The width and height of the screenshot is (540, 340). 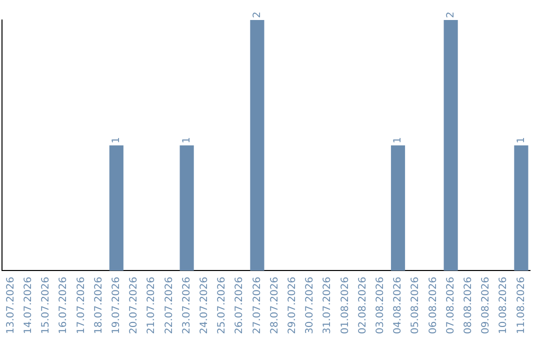 I want to click on x-tick-label: 04.08.2026, so click(x=398, y=305).